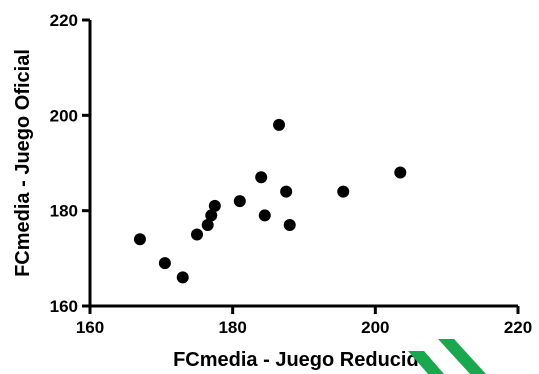 The width and height of the screenshot is (539, 374). What do you see at coordinates (64, 306) in the screenshot?
I see `y-tick-label: 160` at bounding box center [64, 306].